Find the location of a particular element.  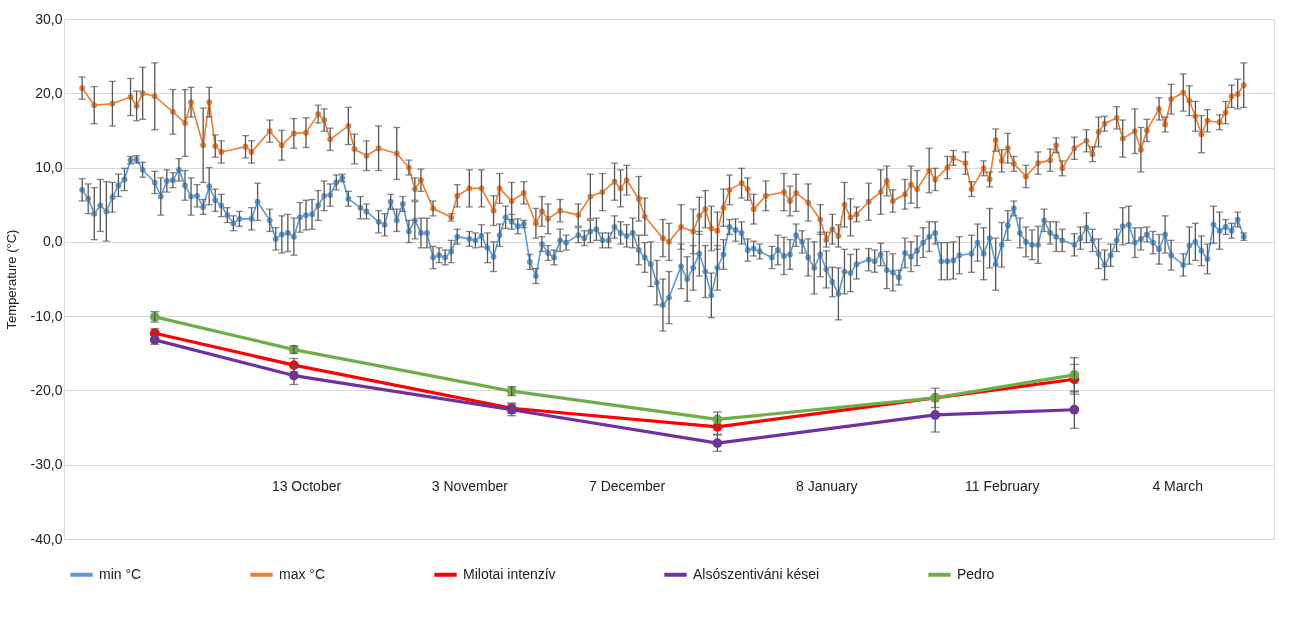

y-tick-label: -10,0 is located at coordinates (46, 315).